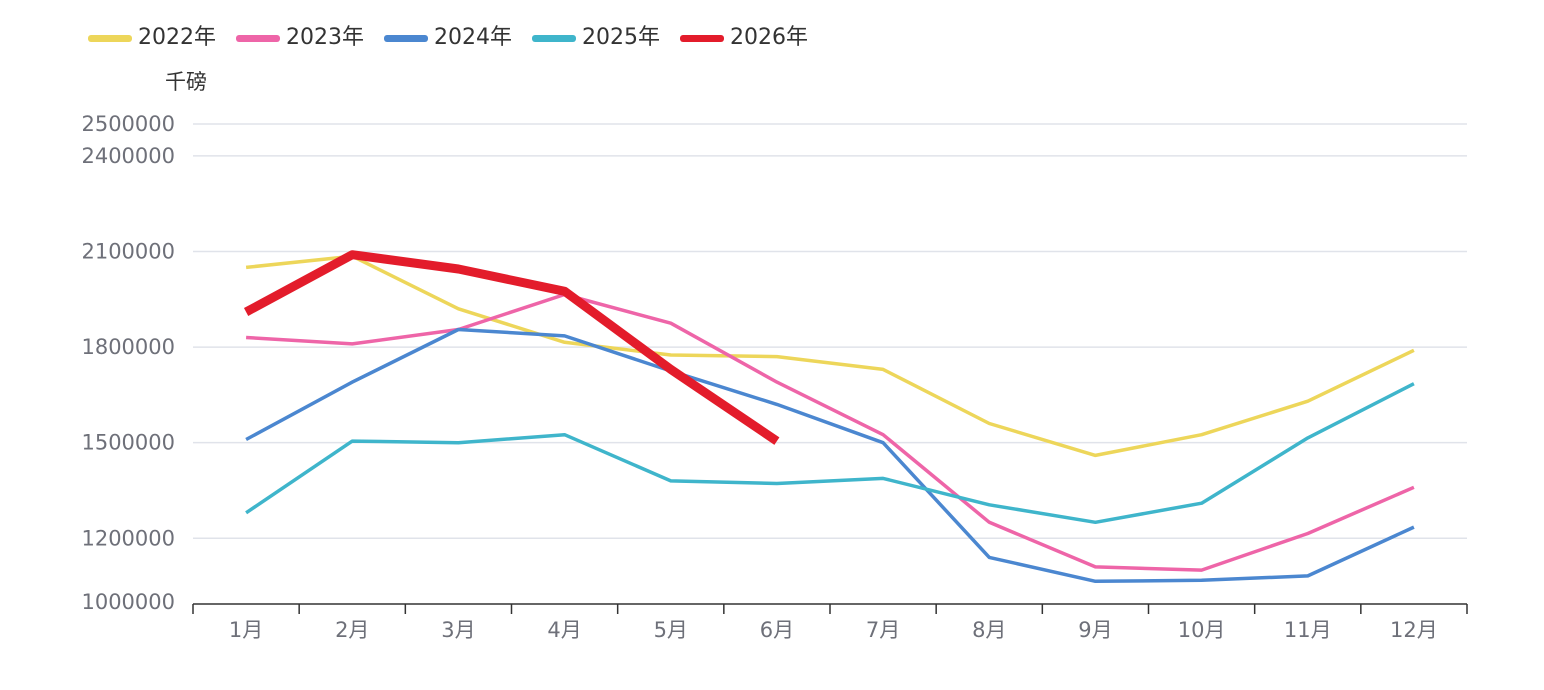  Describe the element at coordinates (128, 538) in the screenshot. I see `y-tick-label: 1200000` at that location.